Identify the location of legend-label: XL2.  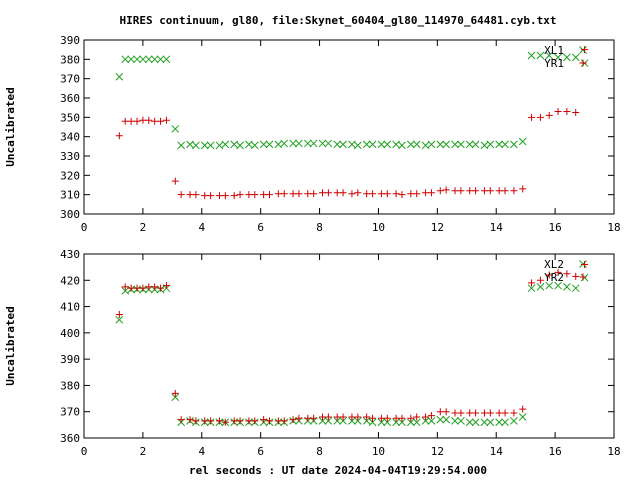
(554, 264).